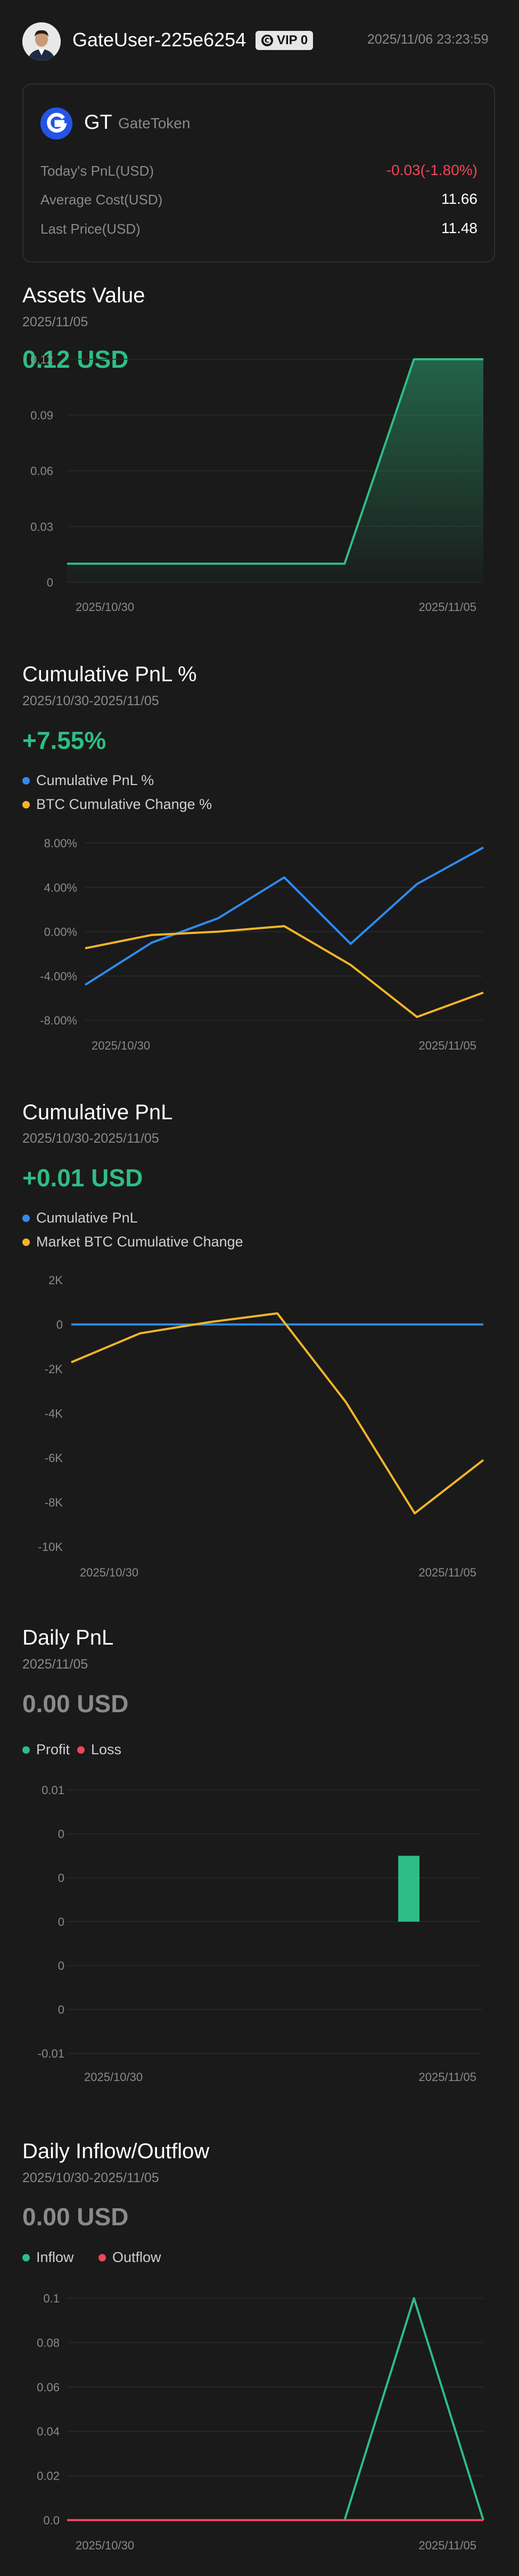 Image resolution: width=519 pixels, height=2576 pixels. I want to click on y-tick-label: -0.01, so click(51, 2053).